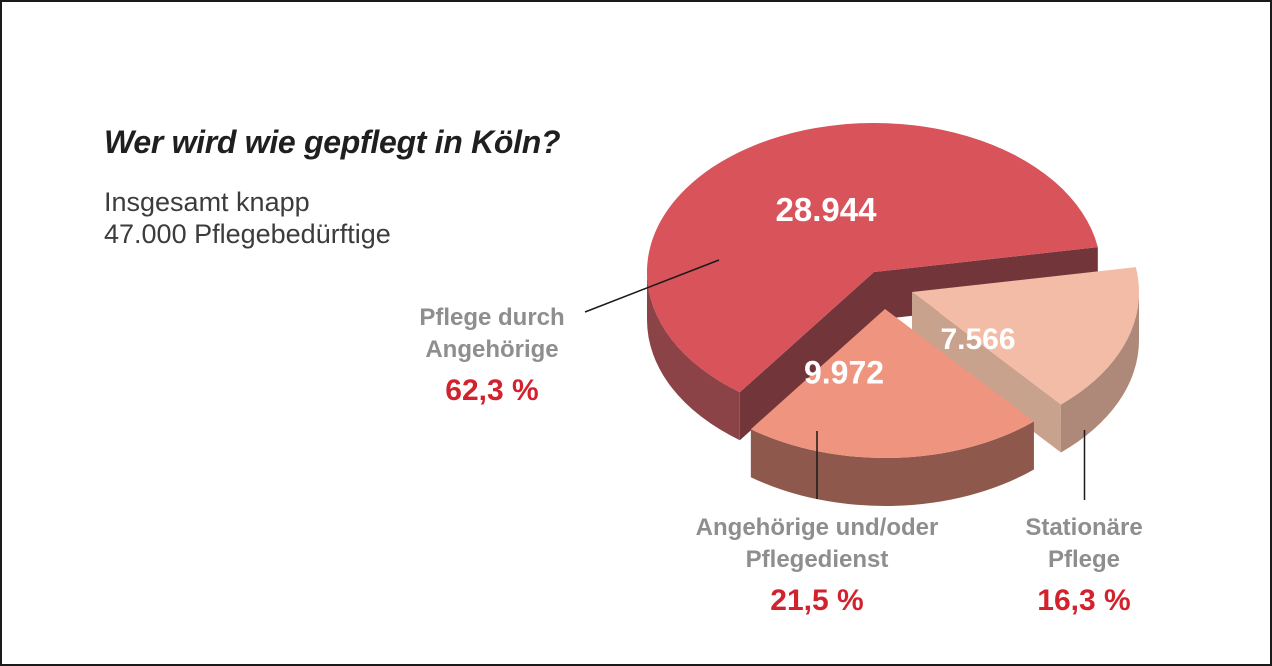  What do you see at coordinates (491, 334) in the screenshot?
I see `callout-pflege-durch-angehoerige: Pflege durch Angehörige` at bounding box center [491, 334].